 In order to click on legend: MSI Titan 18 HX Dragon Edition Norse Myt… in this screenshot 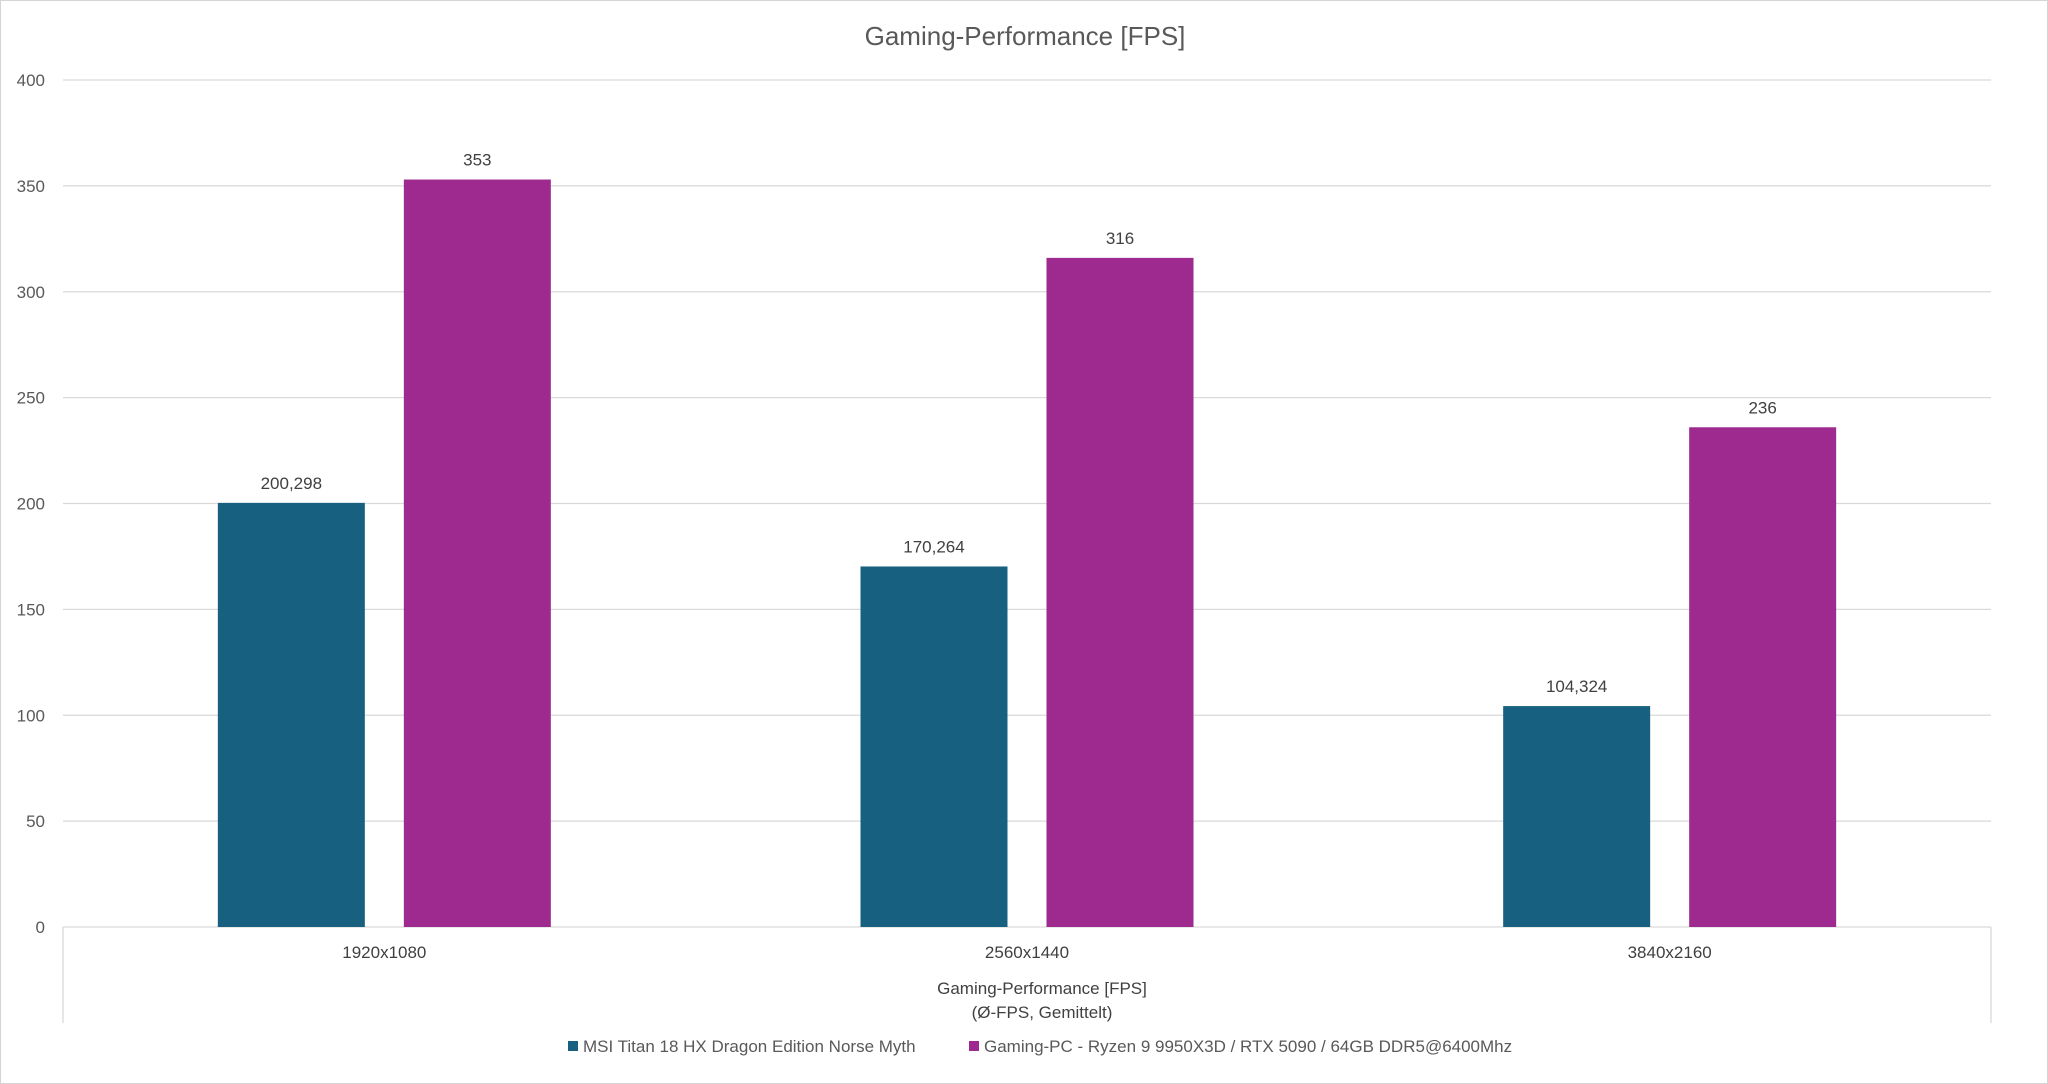, I will do `click(1040, 1046)`.